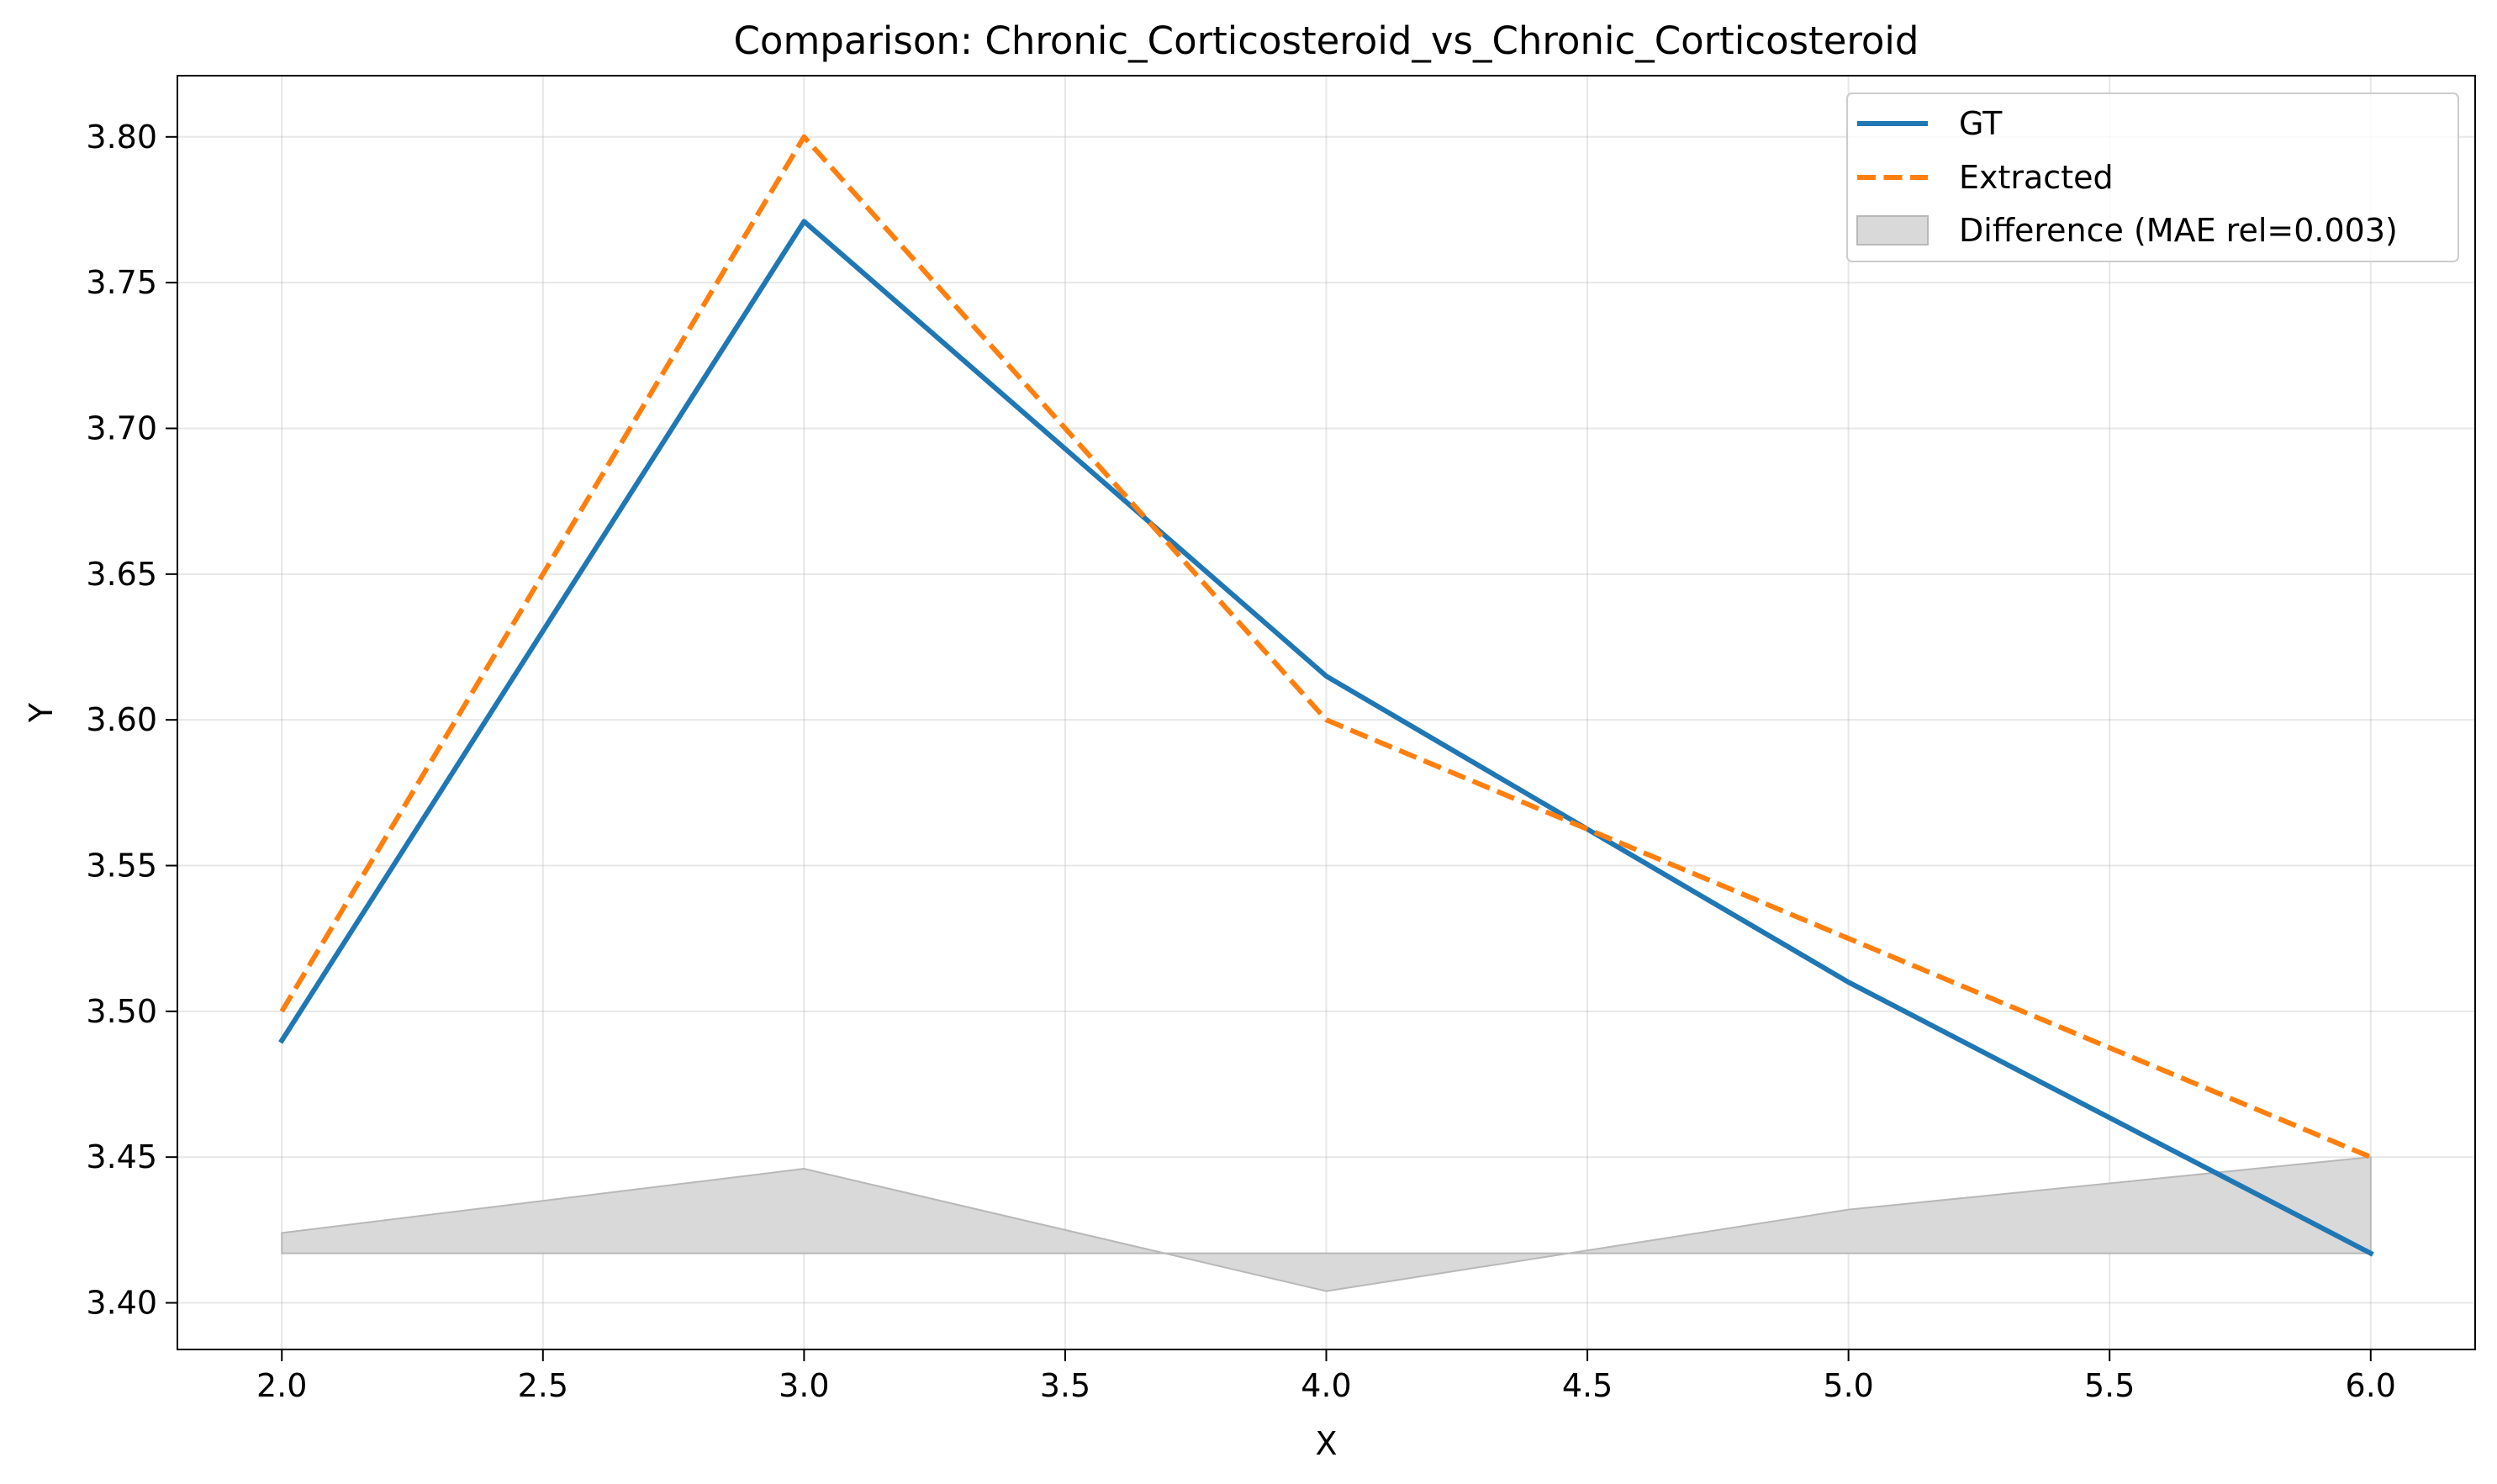 This screenshot has width=2497, height=1484. I want to click on legend-box, so click(2152, 177).